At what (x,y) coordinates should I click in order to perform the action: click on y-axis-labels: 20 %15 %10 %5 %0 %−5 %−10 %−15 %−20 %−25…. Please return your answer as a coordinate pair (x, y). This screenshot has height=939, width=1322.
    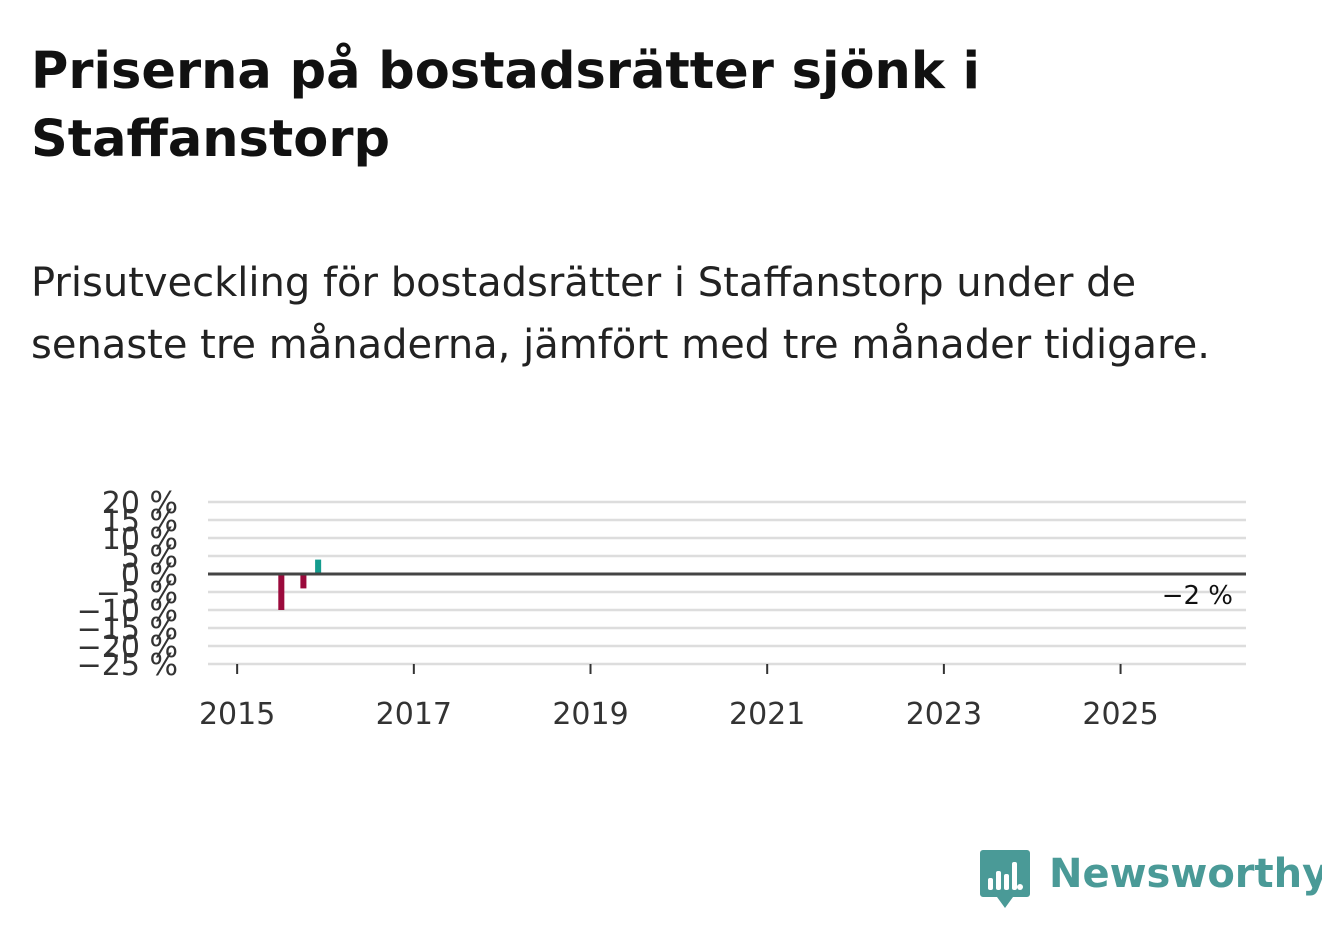
    Looking at the image, I should click on (127, 584).